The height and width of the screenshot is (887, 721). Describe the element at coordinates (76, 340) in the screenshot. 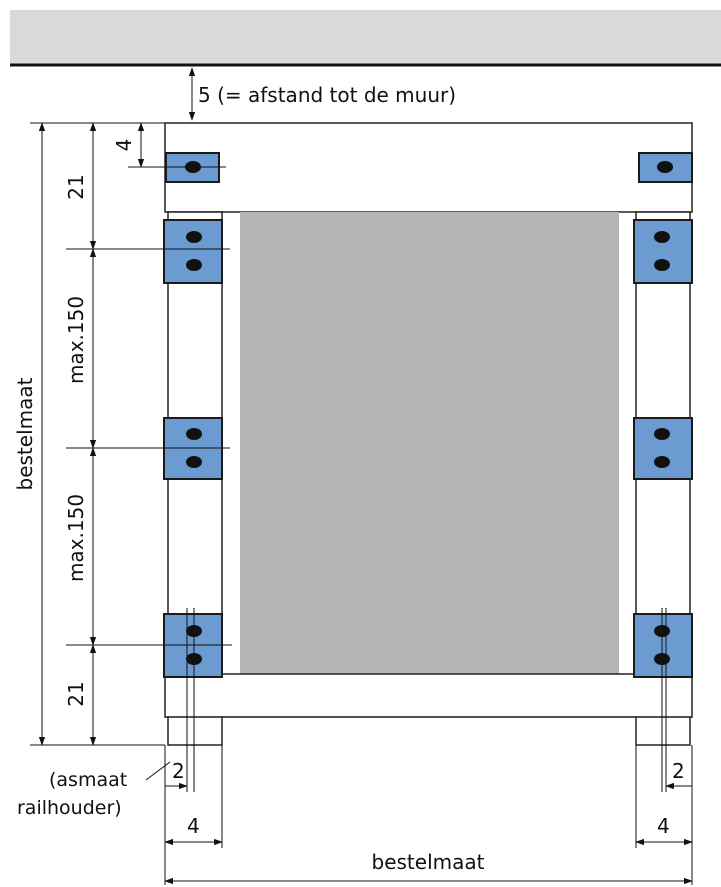

I see `upper-spacing-label: max.150` at that location.